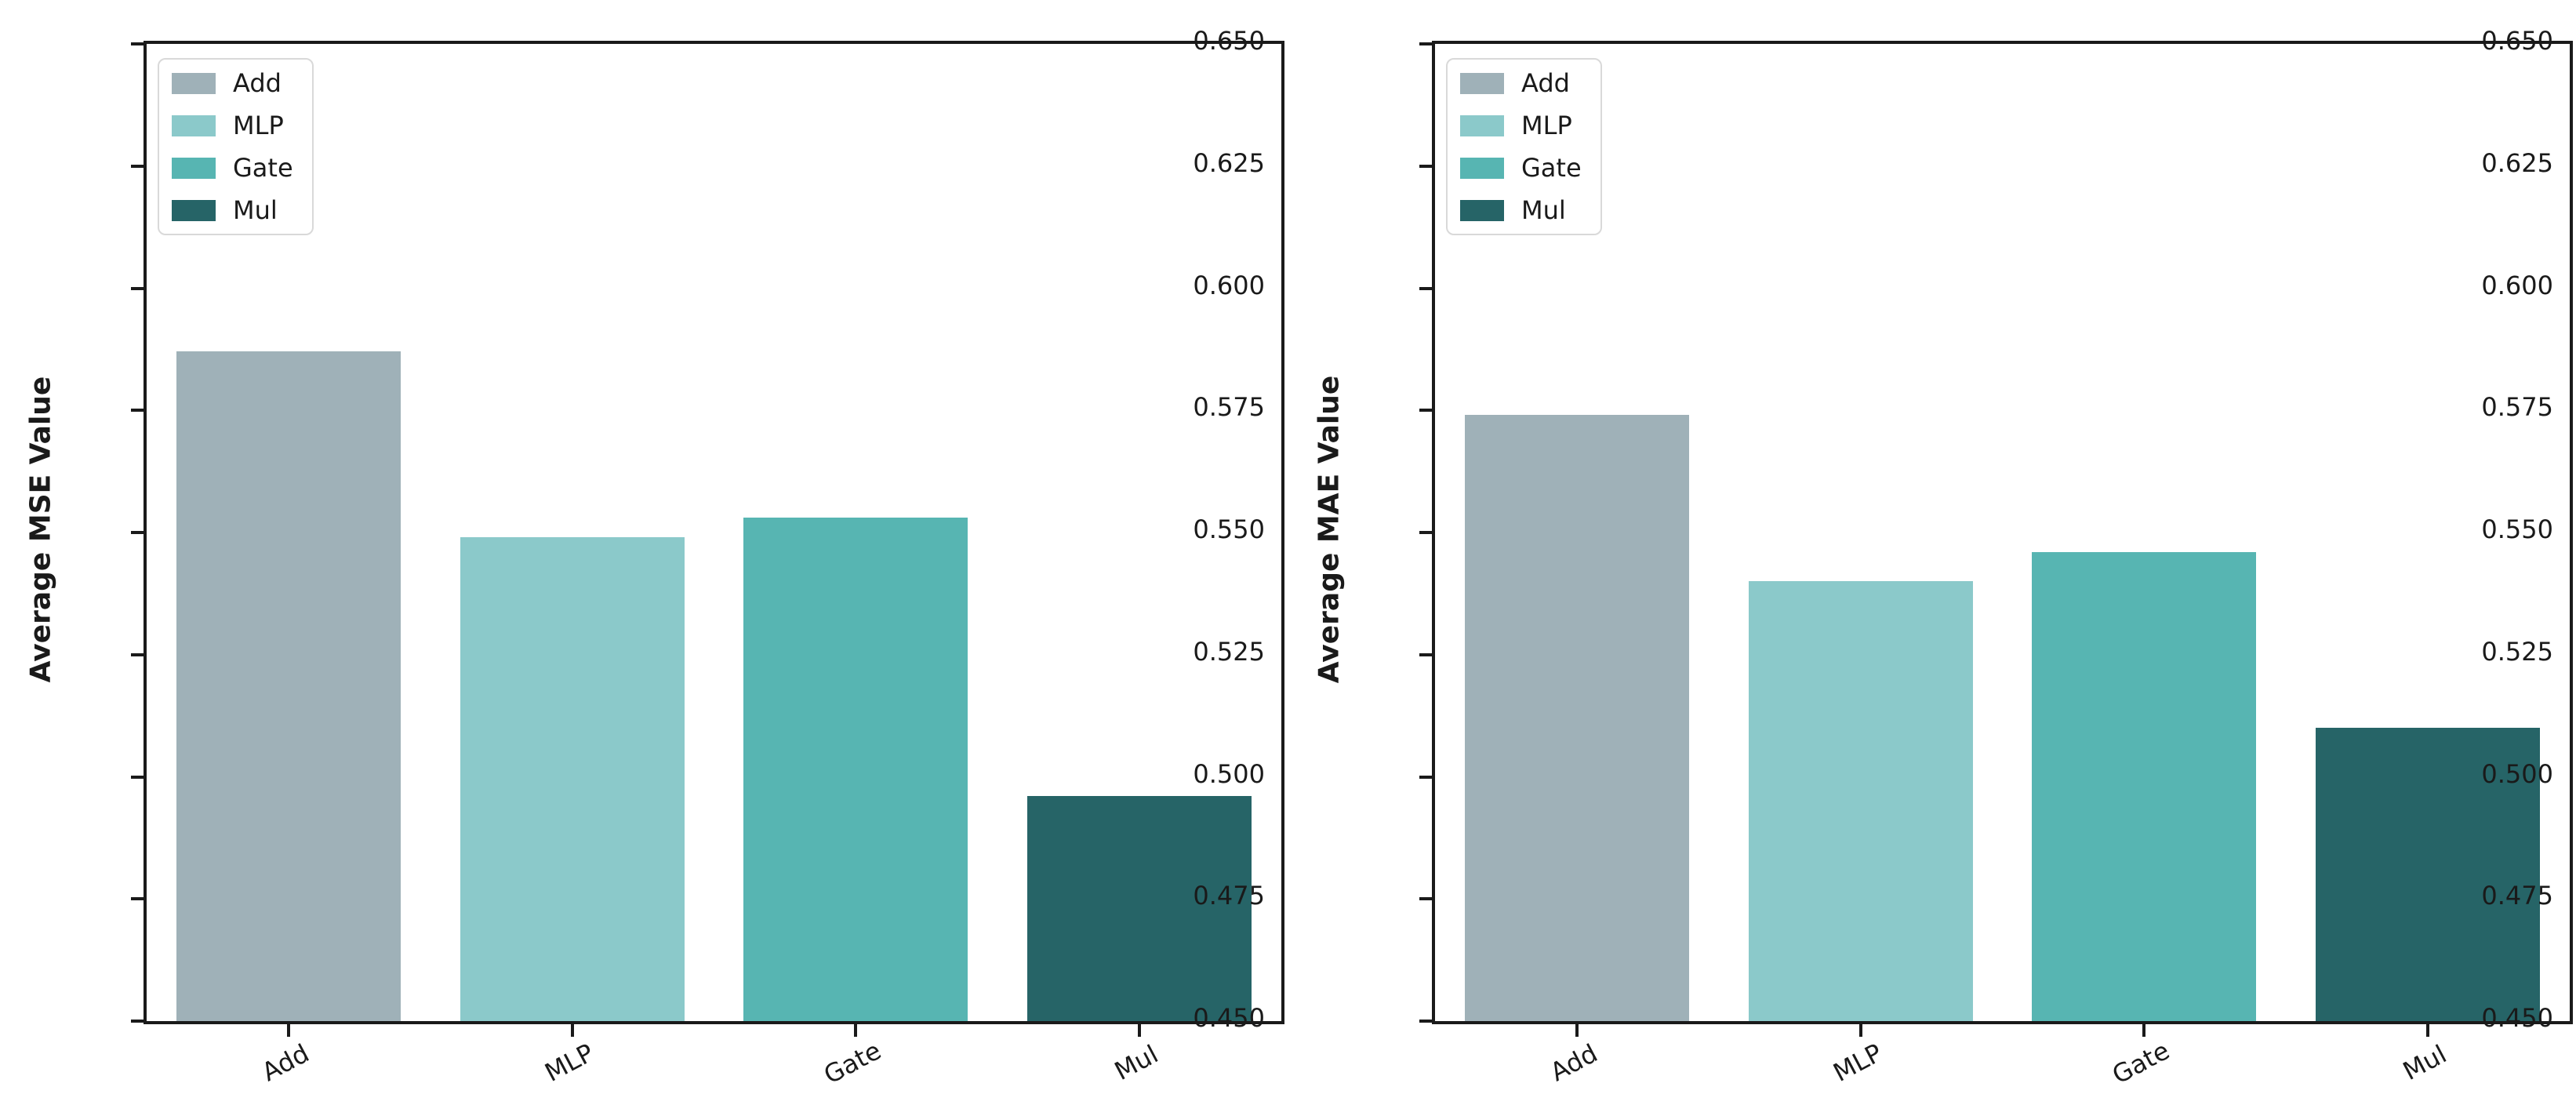 This screenshot has width=2576, height=1105. I want to click on y-axis-label: Average MAE Value, so click(1329, 529).